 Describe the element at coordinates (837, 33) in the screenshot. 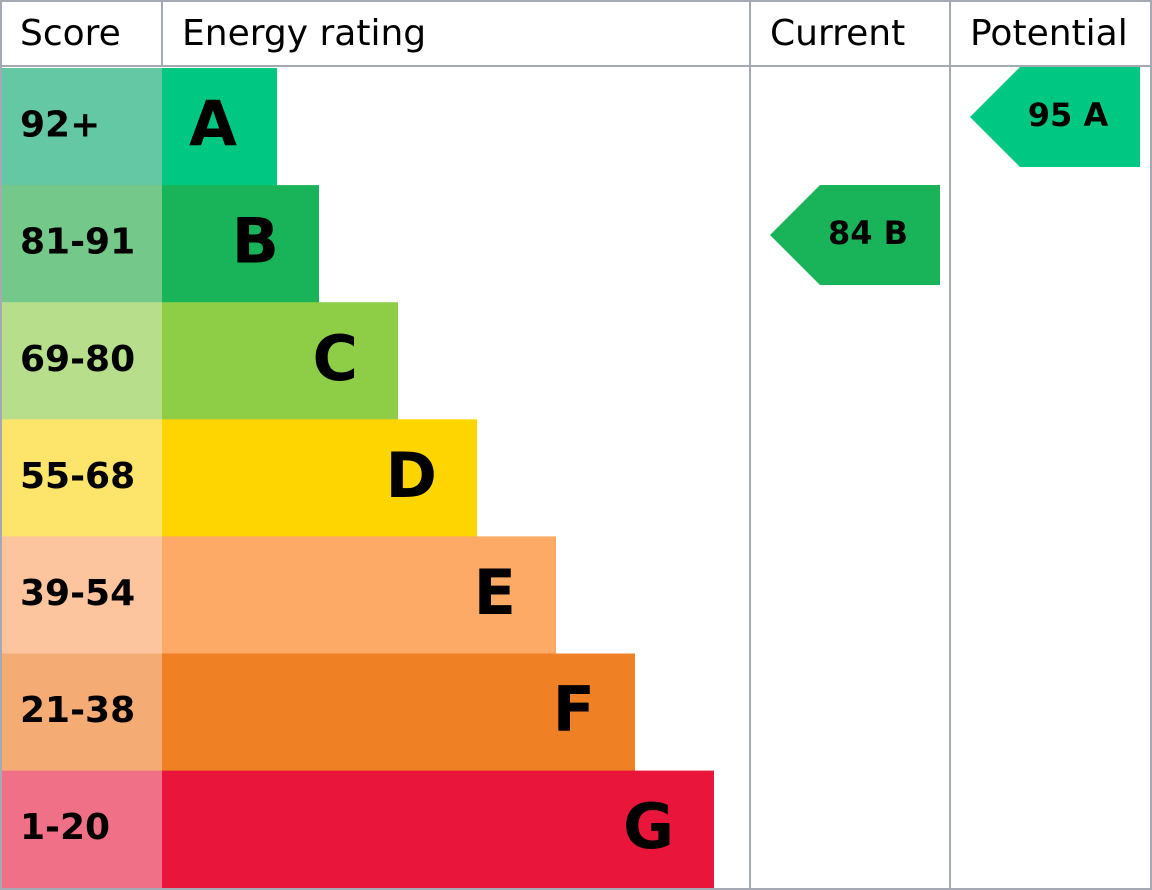

I see `header-current: Current` at that location.